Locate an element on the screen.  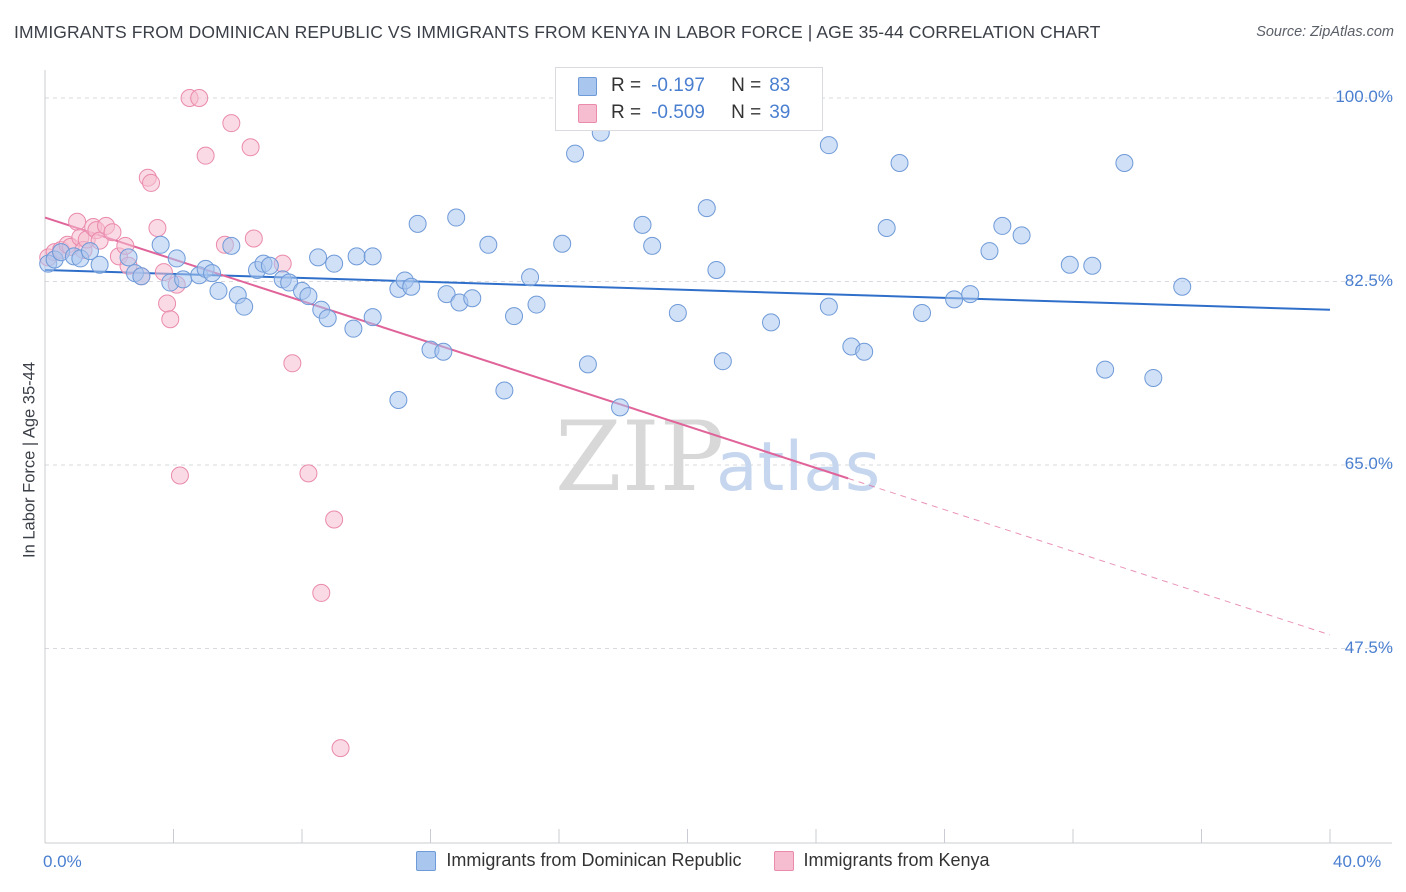
n-value: 39 is located at coordinates (780, 112).